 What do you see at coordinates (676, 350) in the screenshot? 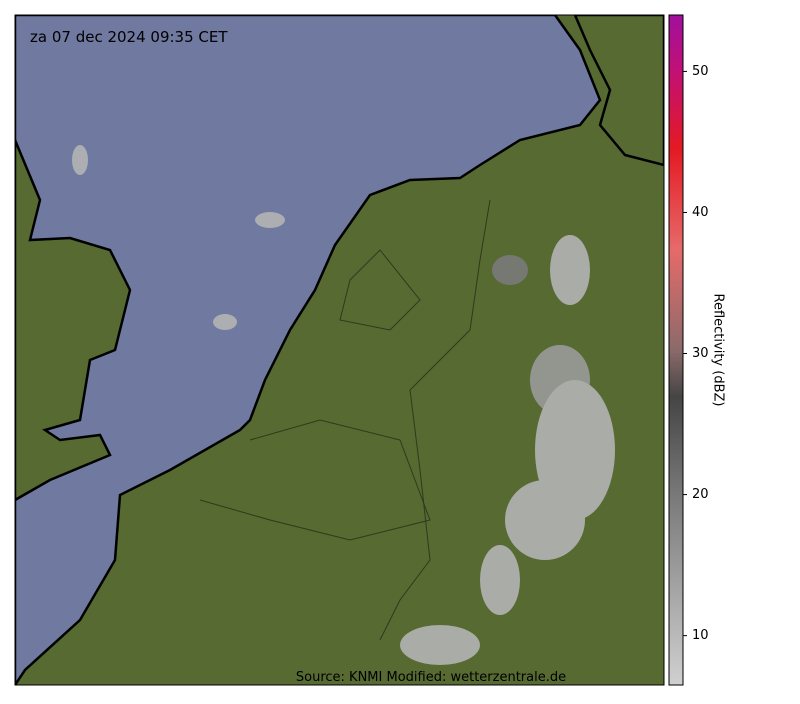
I see `colorbar` at bounding box center [676, 350].